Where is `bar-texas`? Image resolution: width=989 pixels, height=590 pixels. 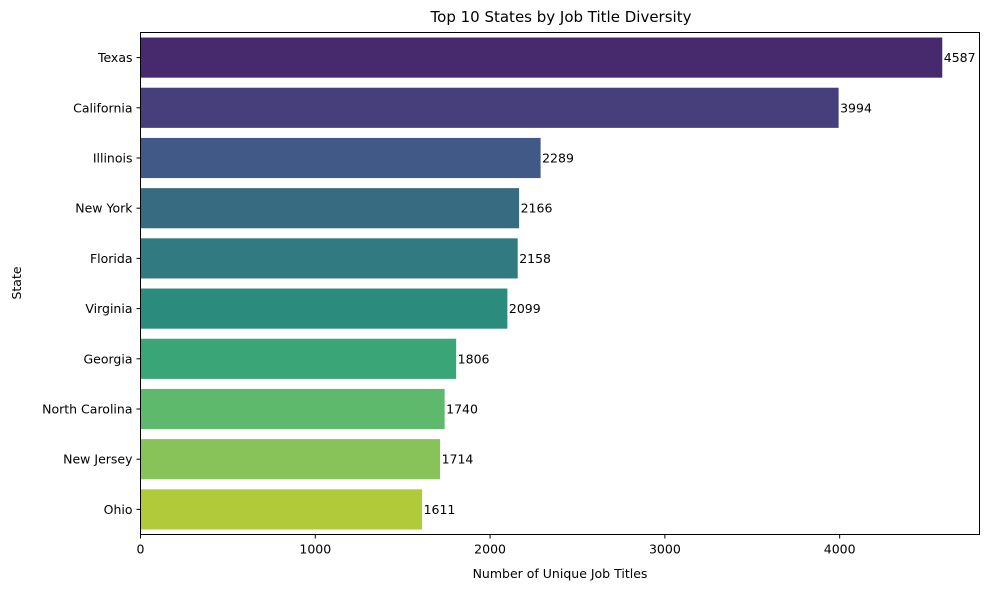
bar-texas is located at coordinates (541, 57).